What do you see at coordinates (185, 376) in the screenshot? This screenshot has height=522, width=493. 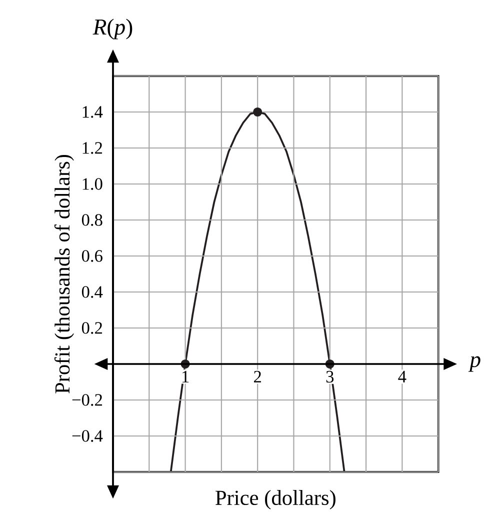 I see `x-tick-label: 1` at bounding box center [185, 376].